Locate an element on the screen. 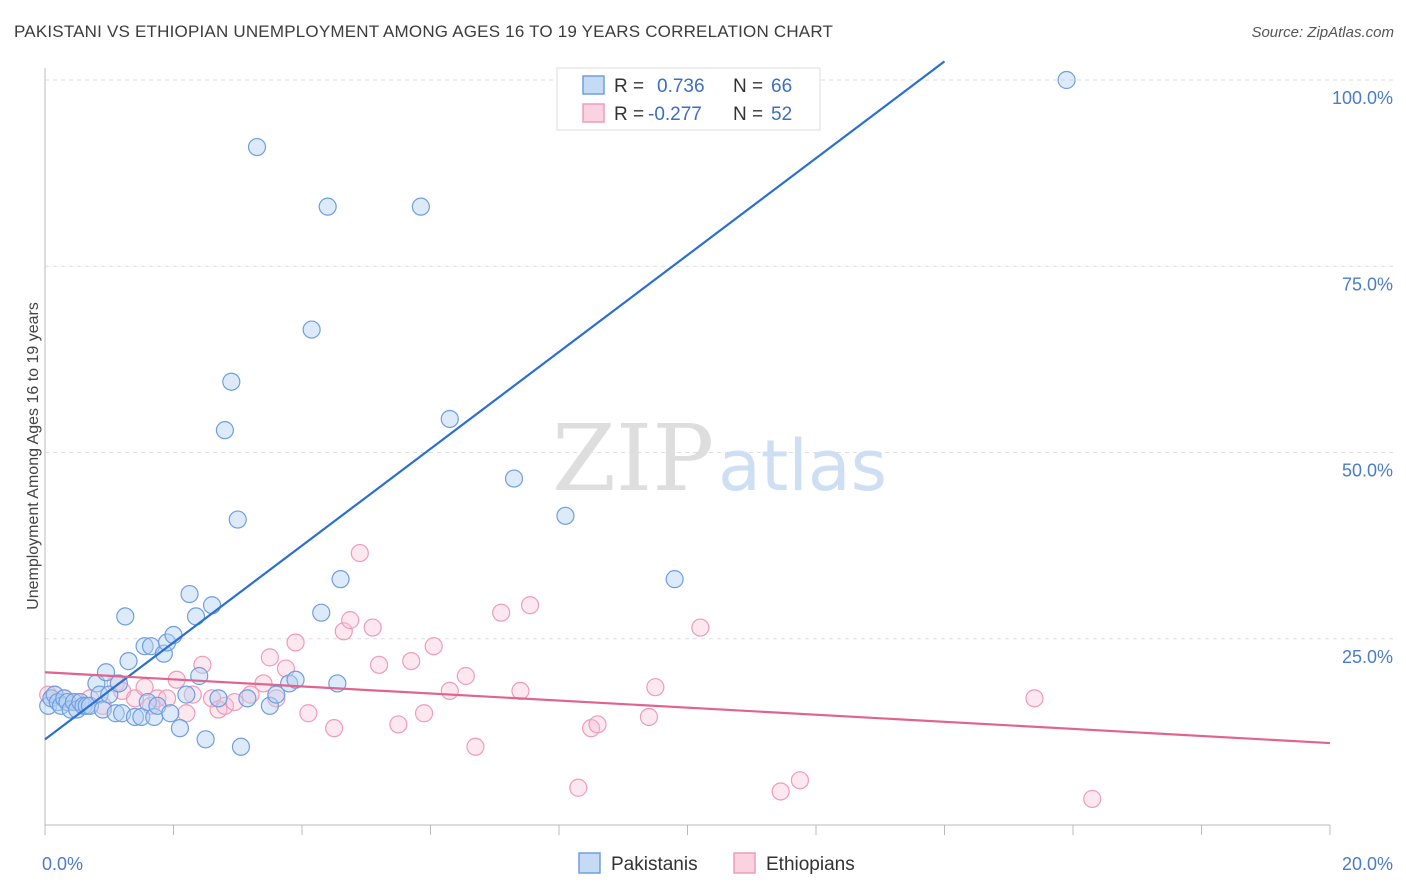 The height and width of the screenshot is (892, 1406). ethiopians-r-value: -0.277 is located at coordinates (675, 114).